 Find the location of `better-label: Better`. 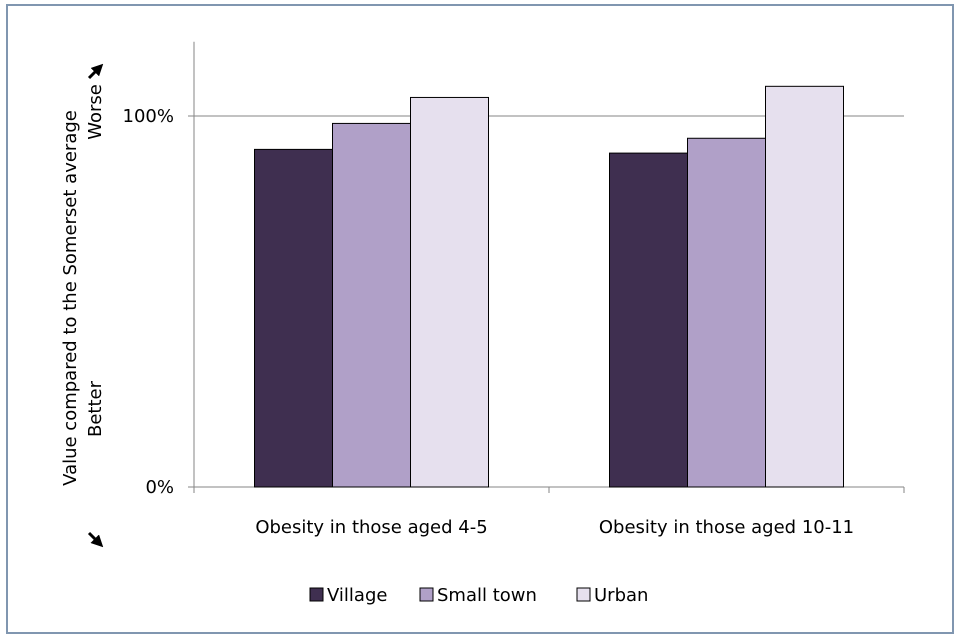

better-label: Better is located at coordinates (95, 408).